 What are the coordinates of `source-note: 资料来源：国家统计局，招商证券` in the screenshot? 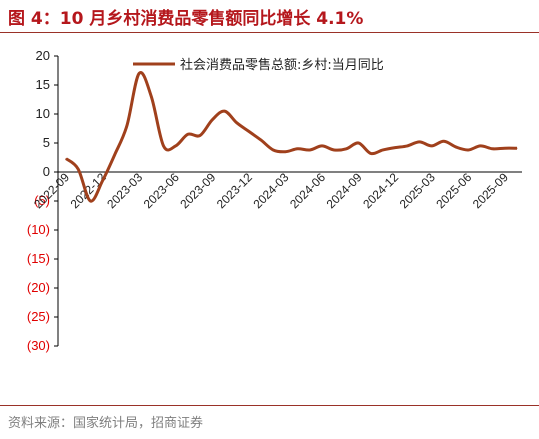 It's located at (106, 423).